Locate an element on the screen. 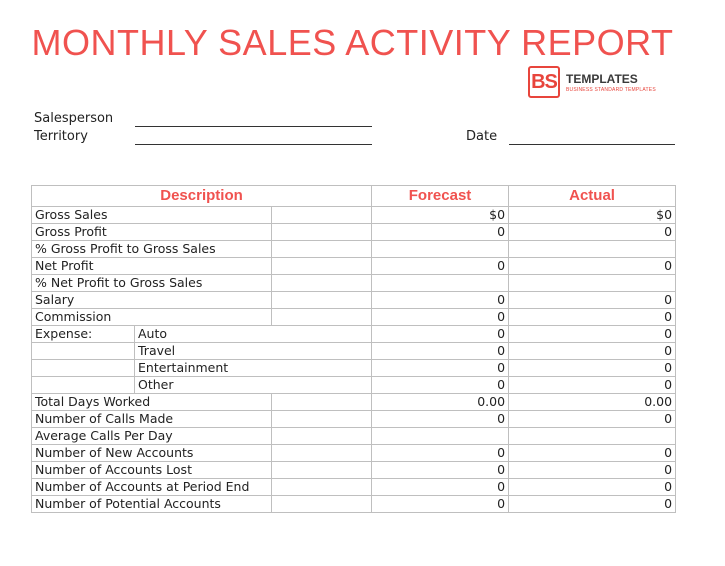  table-row: Travel 0 0 is located at coordinates (354, 351).